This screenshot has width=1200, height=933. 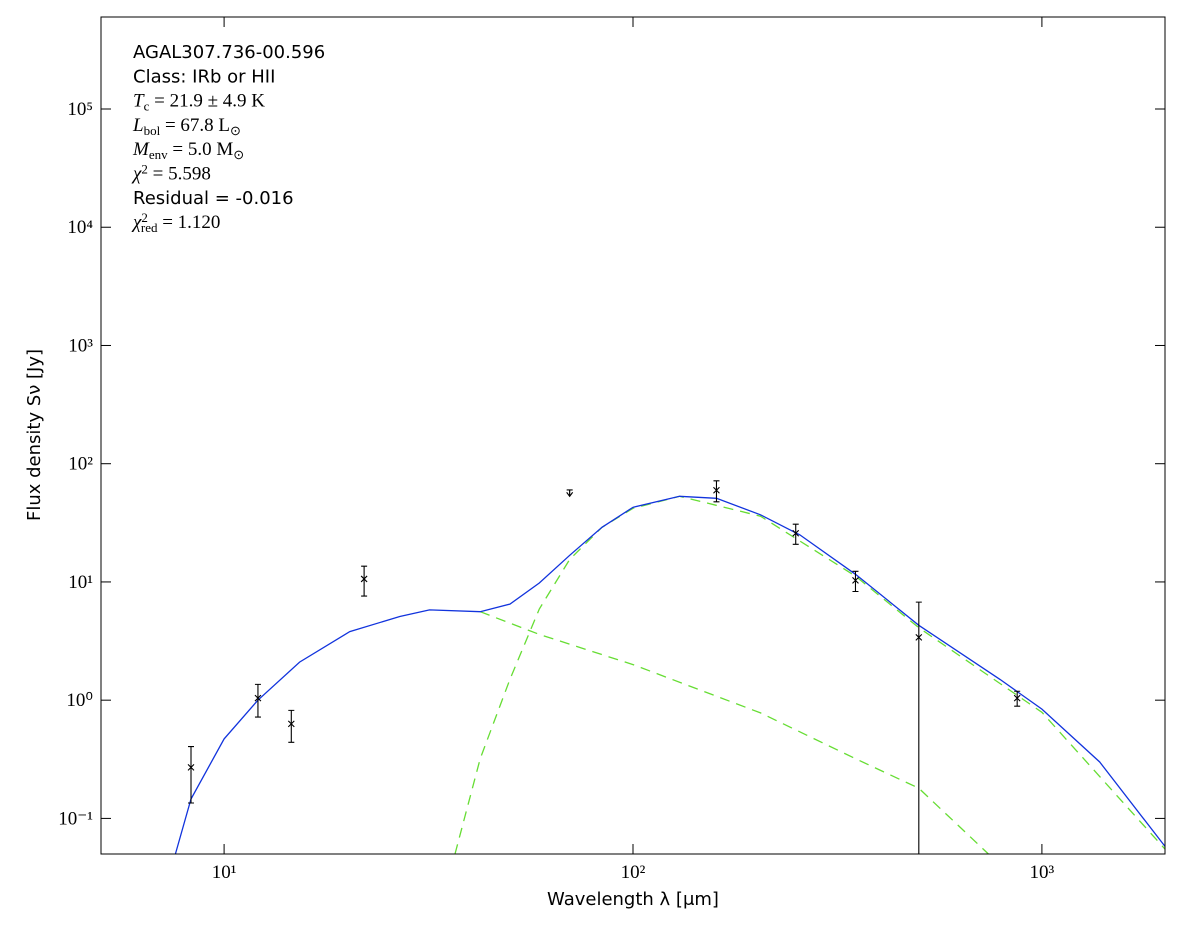 What do you see at coordinates (201, 149) in the screenshot?
I see `annotation-part: = 5.0 M` at bounding box center [201, 149].